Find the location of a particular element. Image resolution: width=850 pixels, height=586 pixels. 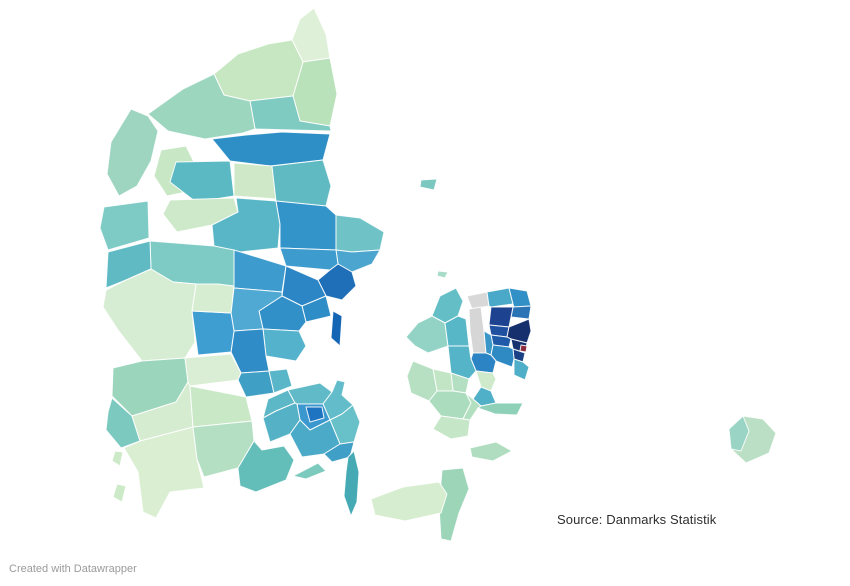

region-halsnaes is located at coordinates (478, 300).